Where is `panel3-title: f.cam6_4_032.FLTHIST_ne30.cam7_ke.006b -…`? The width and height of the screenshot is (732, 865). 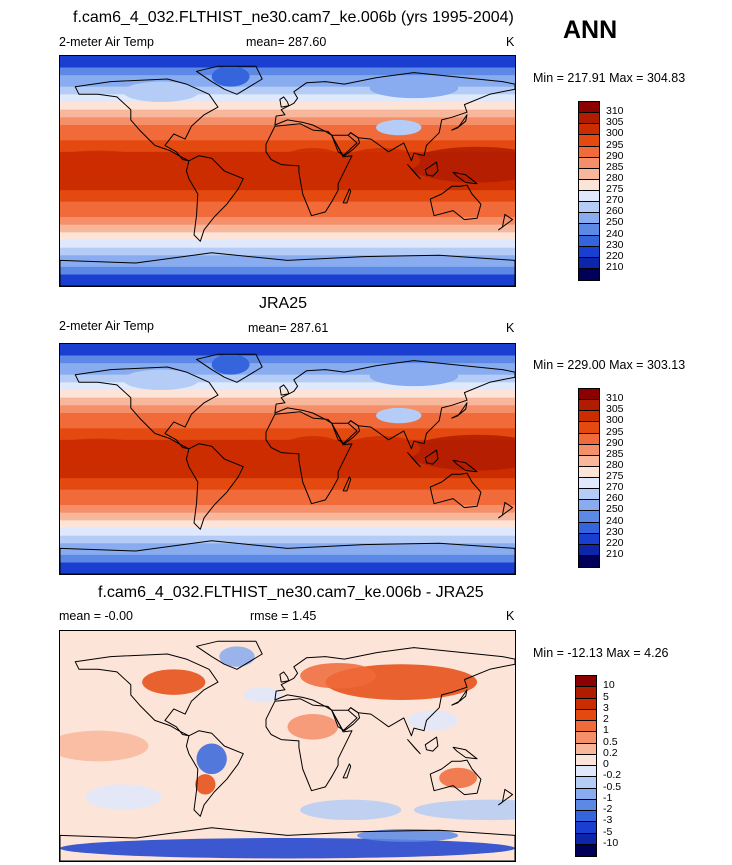
panel3-title: f.cam6_4_032.FLTHIST_ne30.cam7_ke.006b -… is located at coordinates (291, 592).